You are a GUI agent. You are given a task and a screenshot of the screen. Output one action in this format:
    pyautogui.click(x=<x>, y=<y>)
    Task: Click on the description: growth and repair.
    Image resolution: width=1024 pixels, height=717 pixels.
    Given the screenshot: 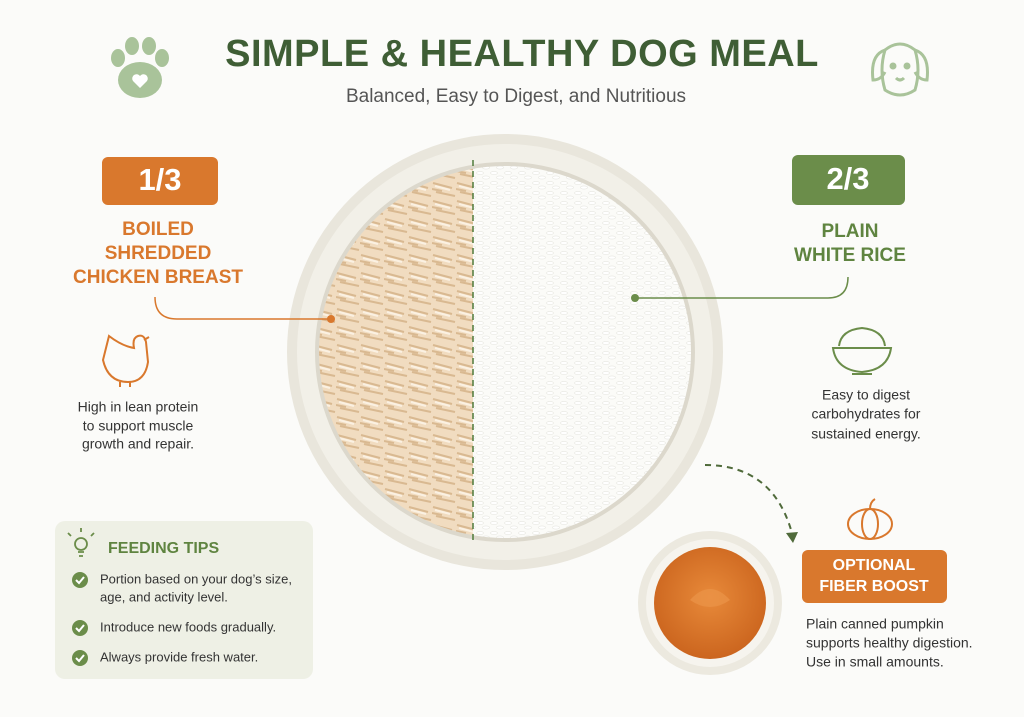 What is the action you would take?
    pyautogui.click(x=138, y=444)
    